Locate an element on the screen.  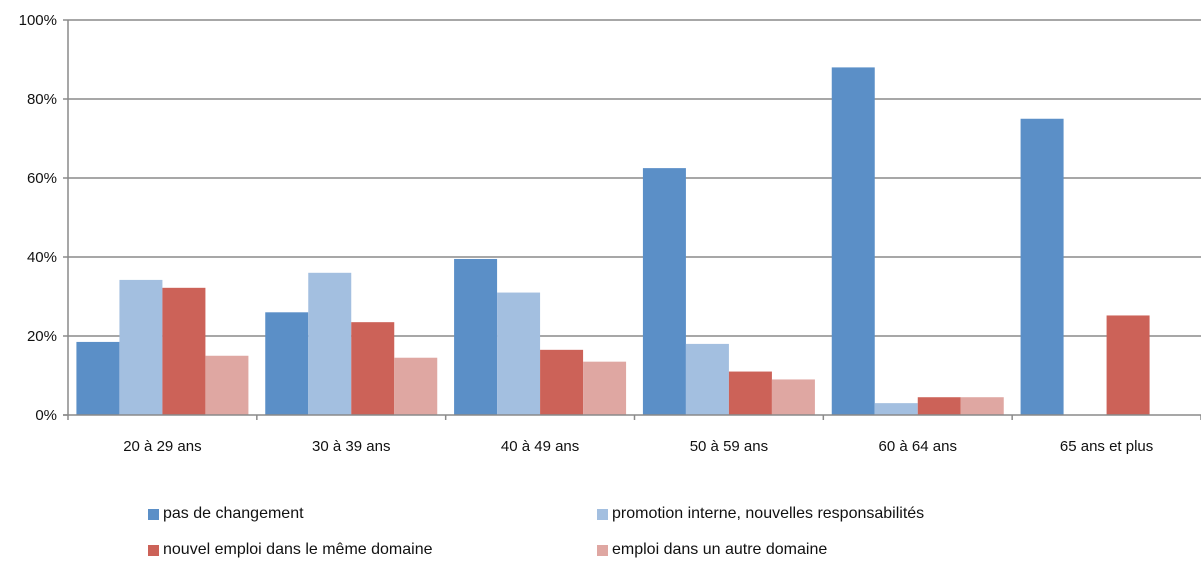
x-tick-label: 20 à 29 ans is located at coordinates (162, 446).